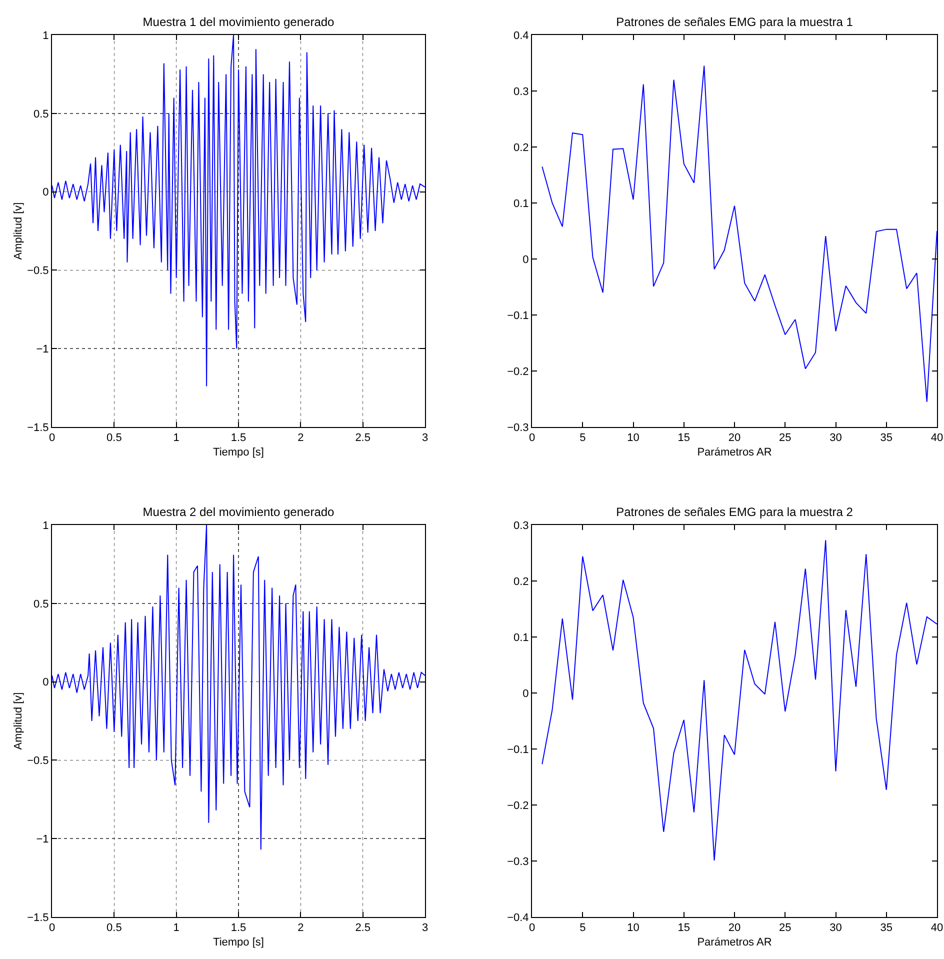 The image size is (944, 959). Describe the element at coordinates (521, 36) in the screenshot. I see `y-tick-label: 0.4` at that location.